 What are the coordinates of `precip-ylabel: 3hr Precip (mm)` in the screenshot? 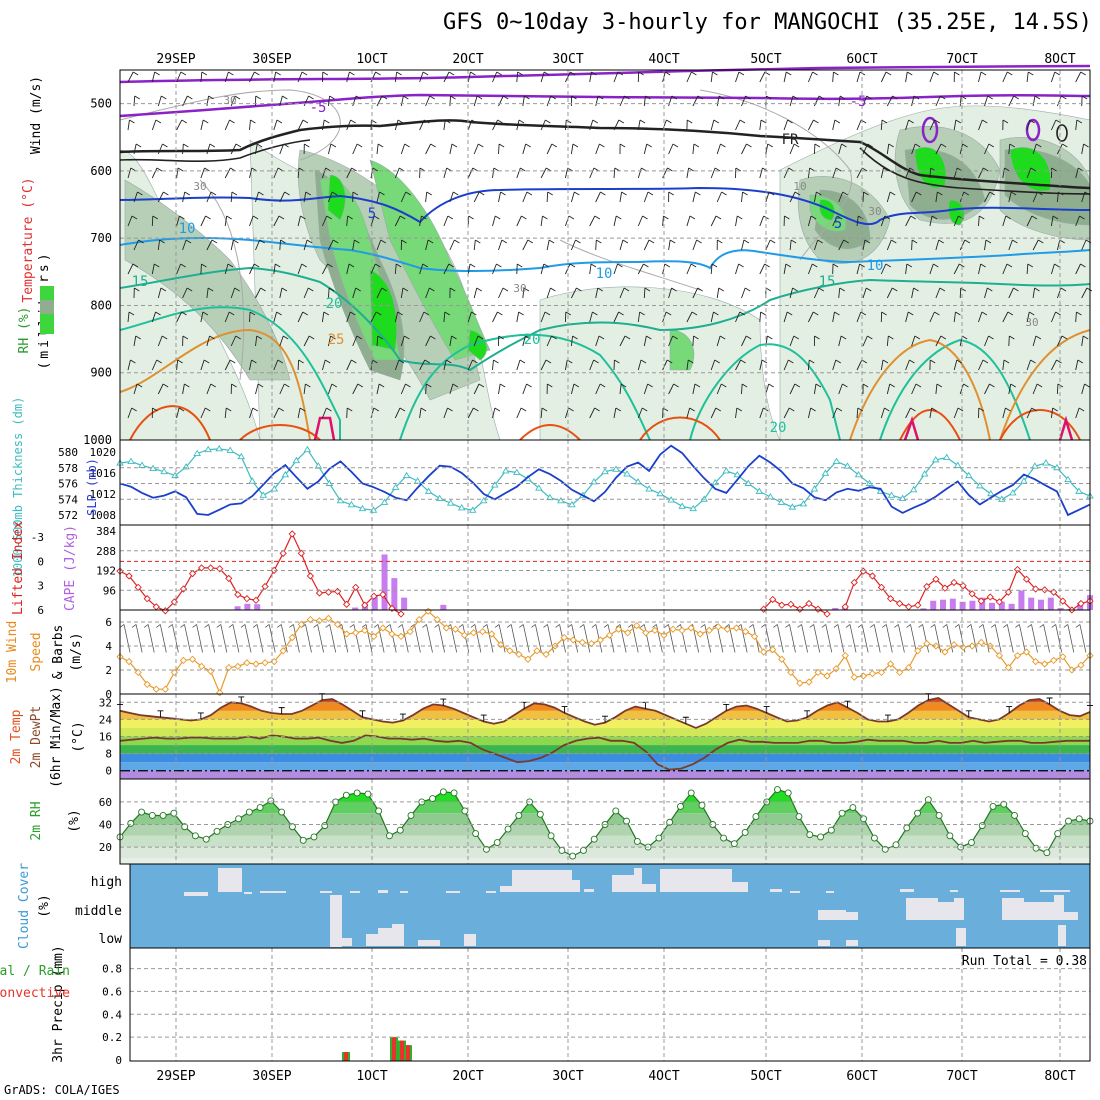 It's located at (58, 1003).